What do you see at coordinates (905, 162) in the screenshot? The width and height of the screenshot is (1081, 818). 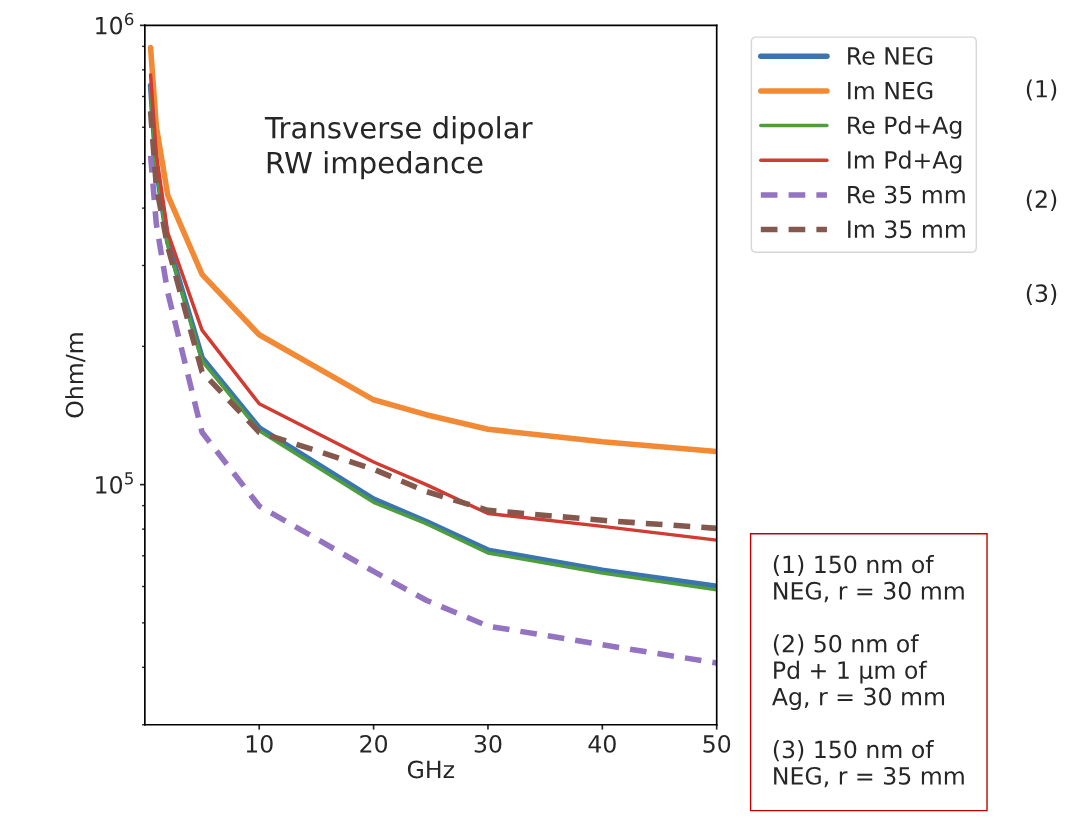 I see `legend-label: Im Pd+Ag` at bounding box center [905, 162].